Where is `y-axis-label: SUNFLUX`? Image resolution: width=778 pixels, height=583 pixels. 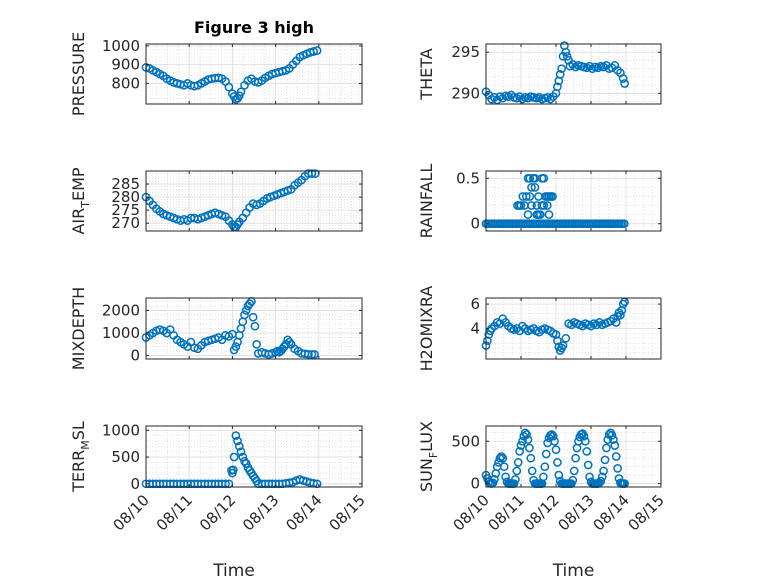
y-axis-label: SUNFLUX is located at coordinates (428, 456).